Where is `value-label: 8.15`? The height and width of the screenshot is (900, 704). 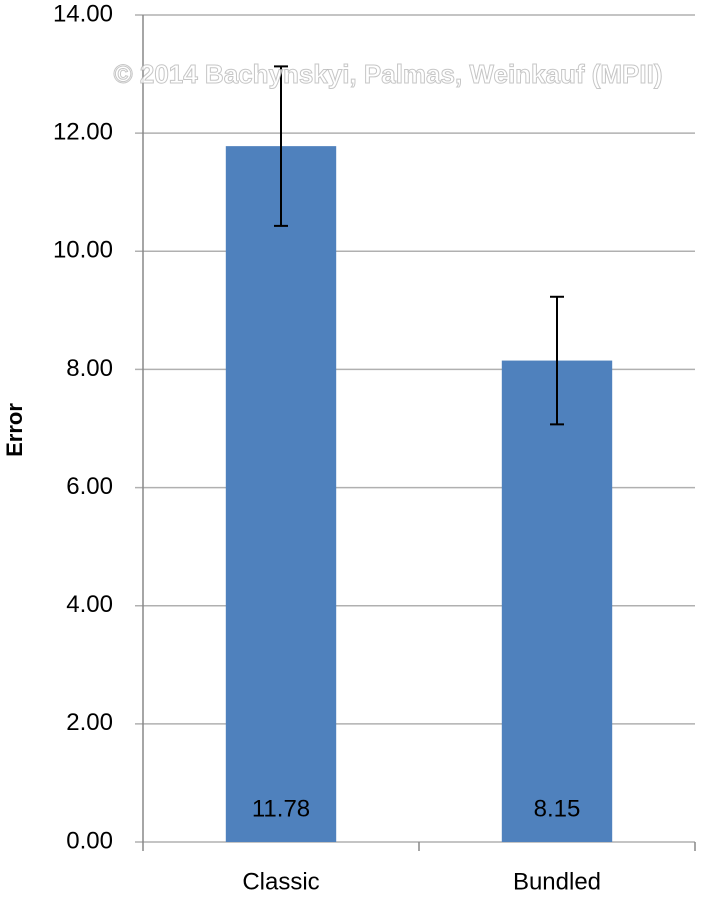
value-label: 8.15 is located at coordinates (557, 808).